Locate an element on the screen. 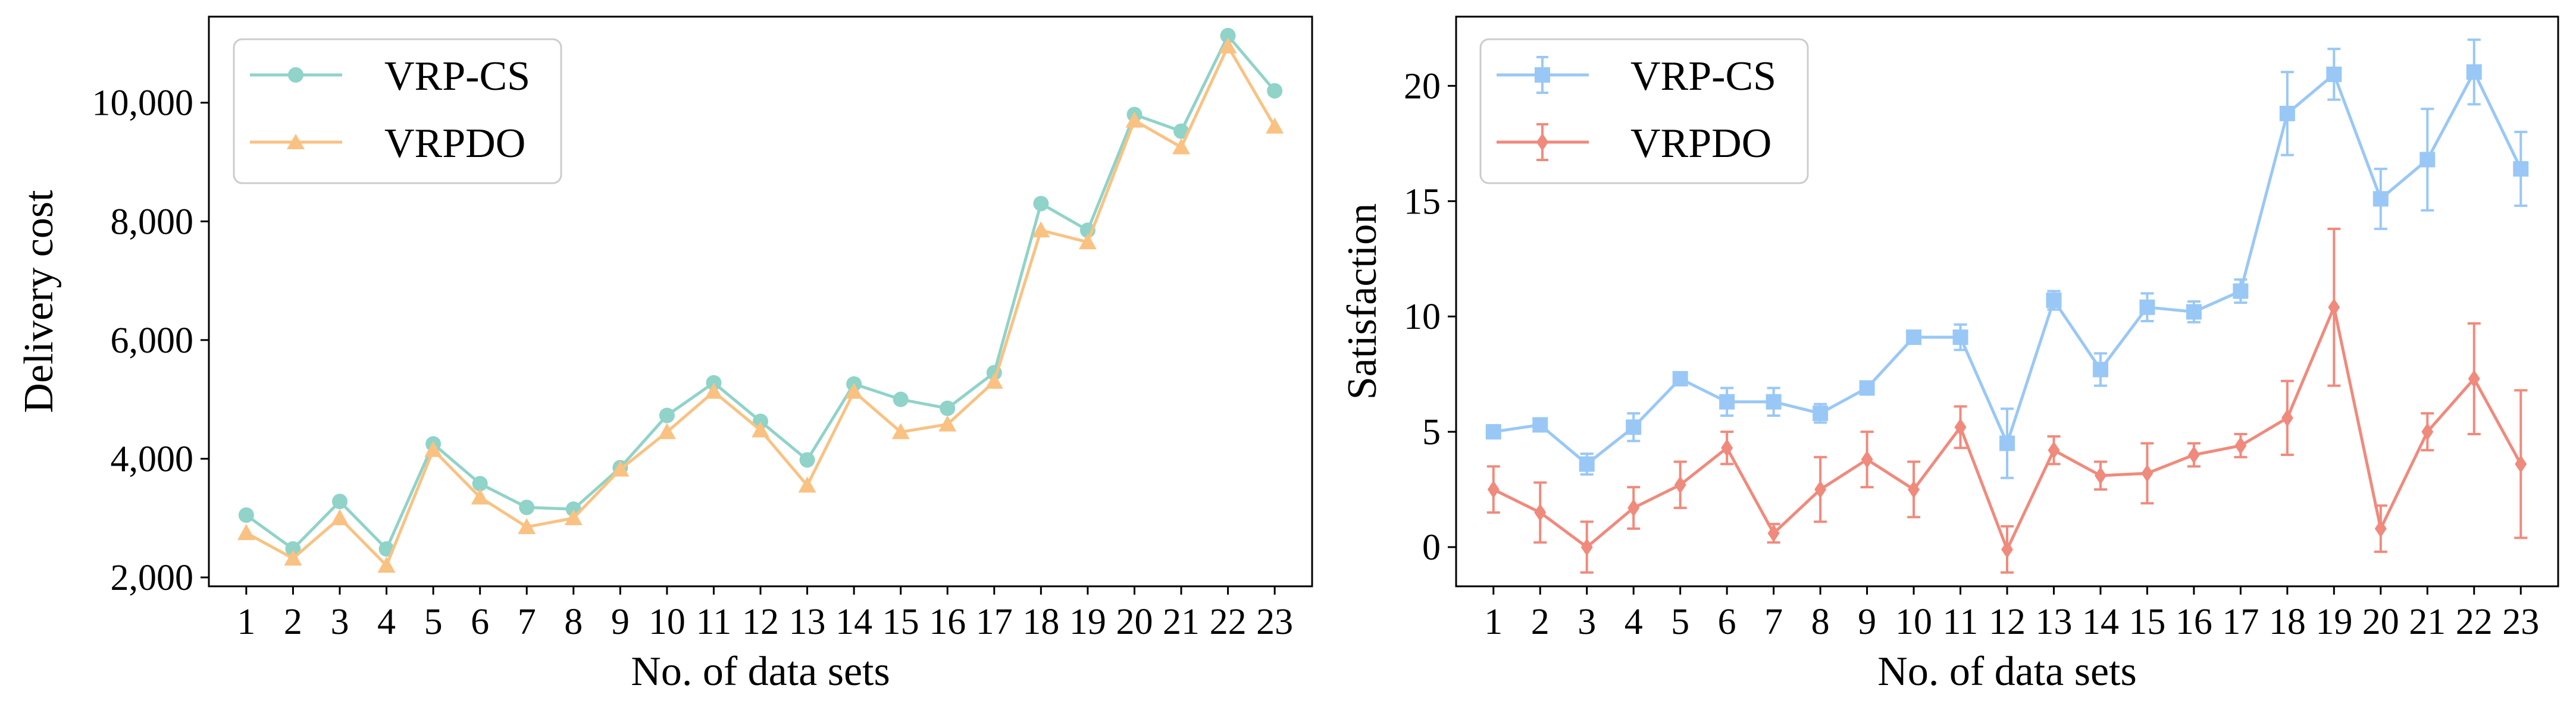  x-tick-label: 5 is located at coordinates (1680, 622).